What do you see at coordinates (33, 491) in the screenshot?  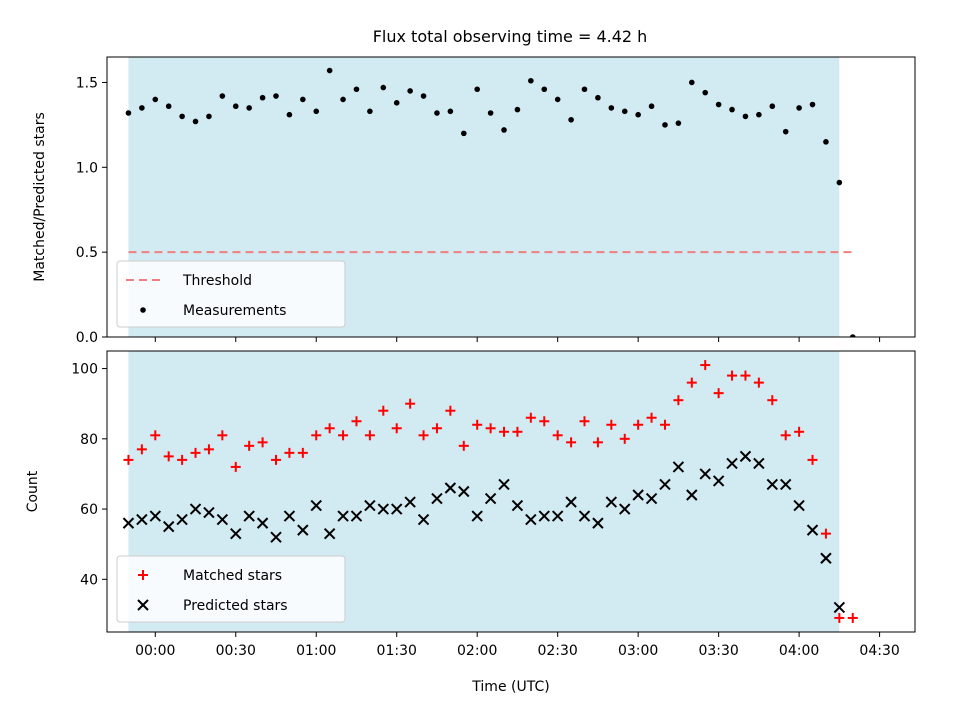 I see `y-axis-label: Count` at bounding box center [33, 491].